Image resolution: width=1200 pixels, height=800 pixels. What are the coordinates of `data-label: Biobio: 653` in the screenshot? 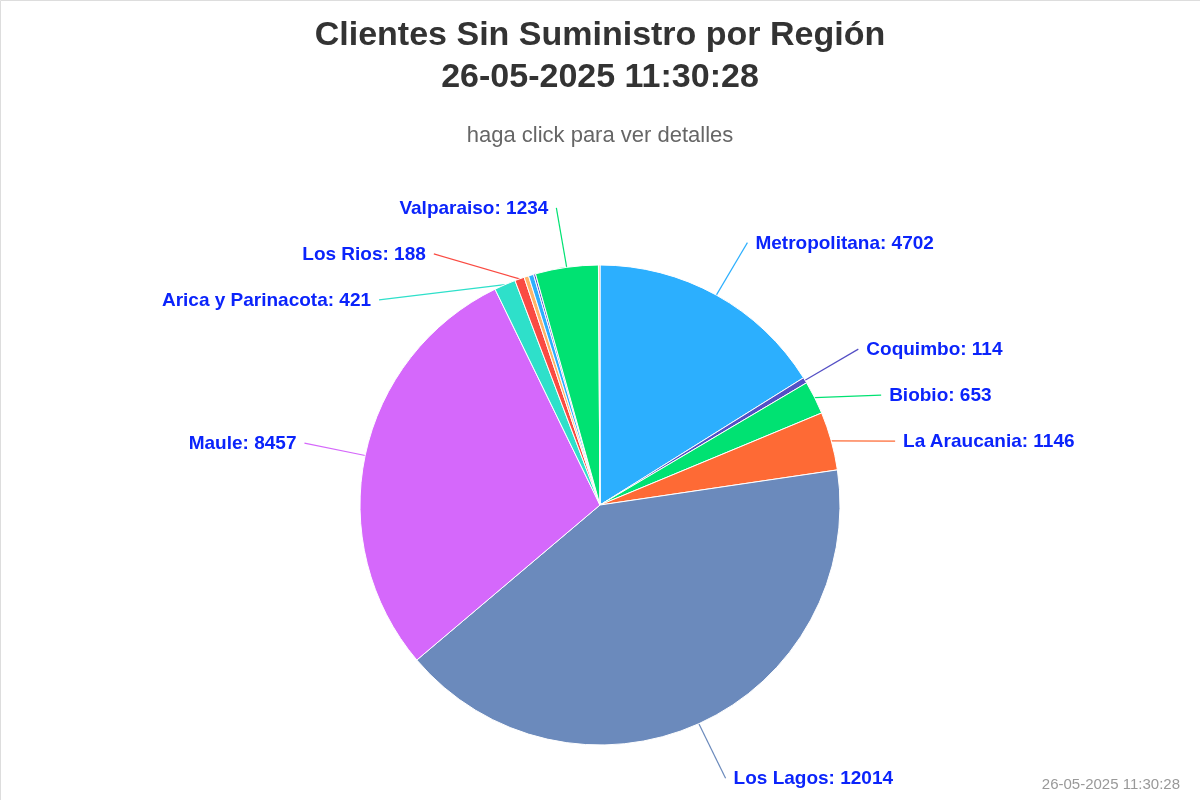 It's located at (940, 395).